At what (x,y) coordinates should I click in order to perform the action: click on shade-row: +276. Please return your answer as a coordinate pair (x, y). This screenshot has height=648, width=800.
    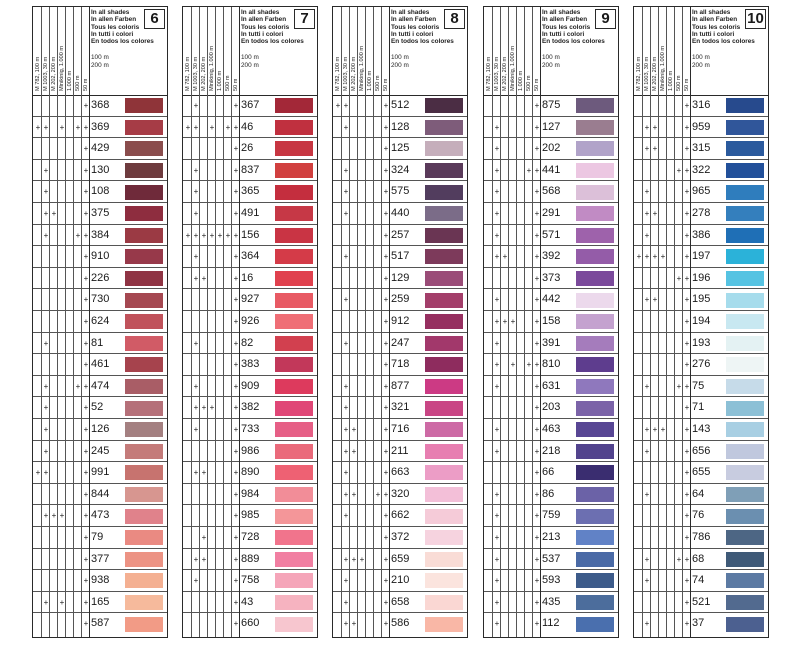
    Looking at the image, I should click on (701, 365).